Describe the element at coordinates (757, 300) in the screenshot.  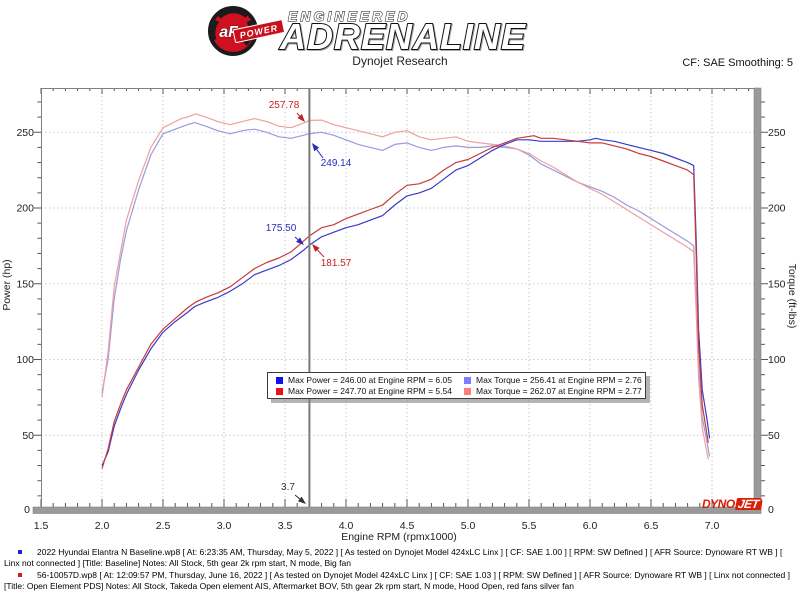
I see `right-axis-spine` at that location.